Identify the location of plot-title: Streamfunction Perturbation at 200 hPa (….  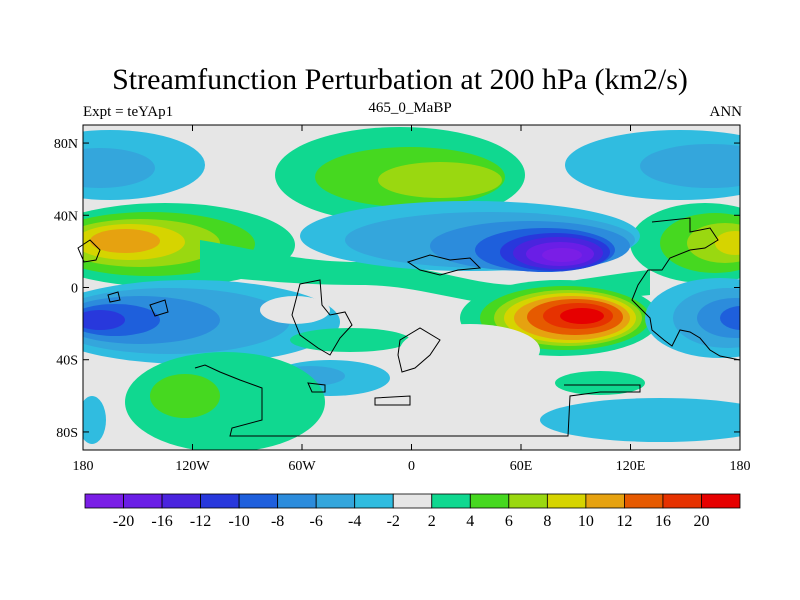
(400, 79).